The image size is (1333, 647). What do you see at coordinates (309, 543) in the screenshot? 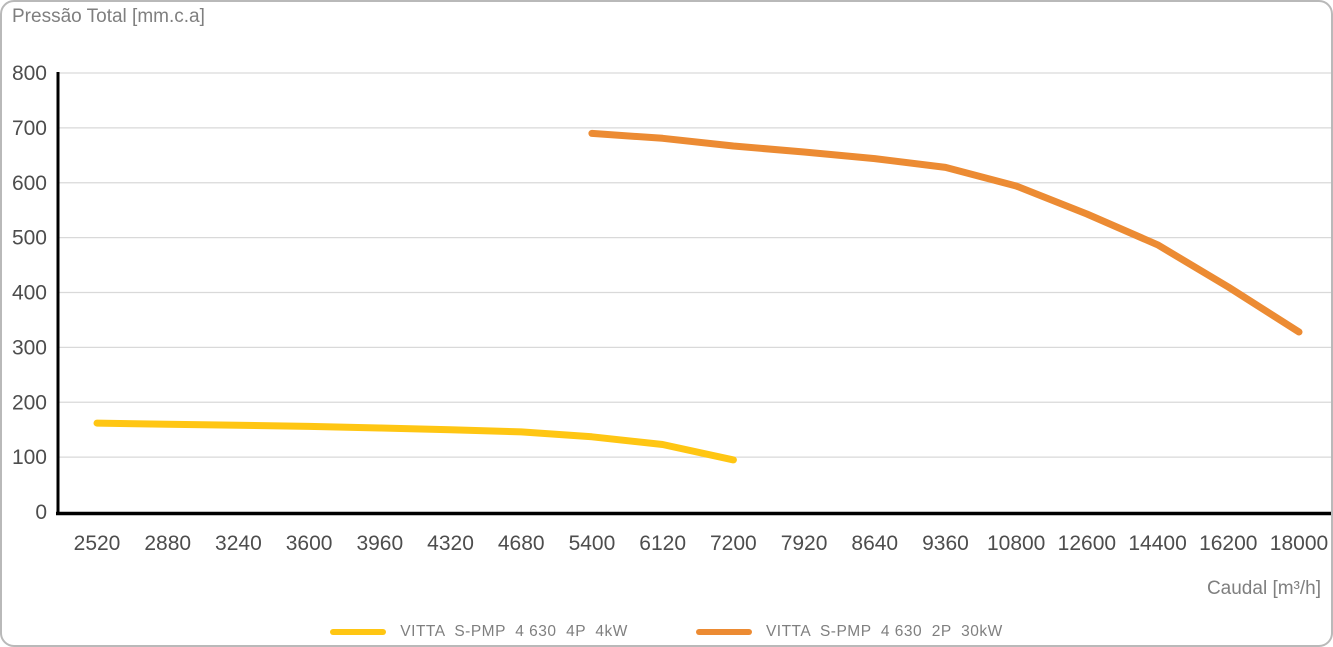
I see `x-tick-label-3600: 3600` at bounding box center [309, 543].